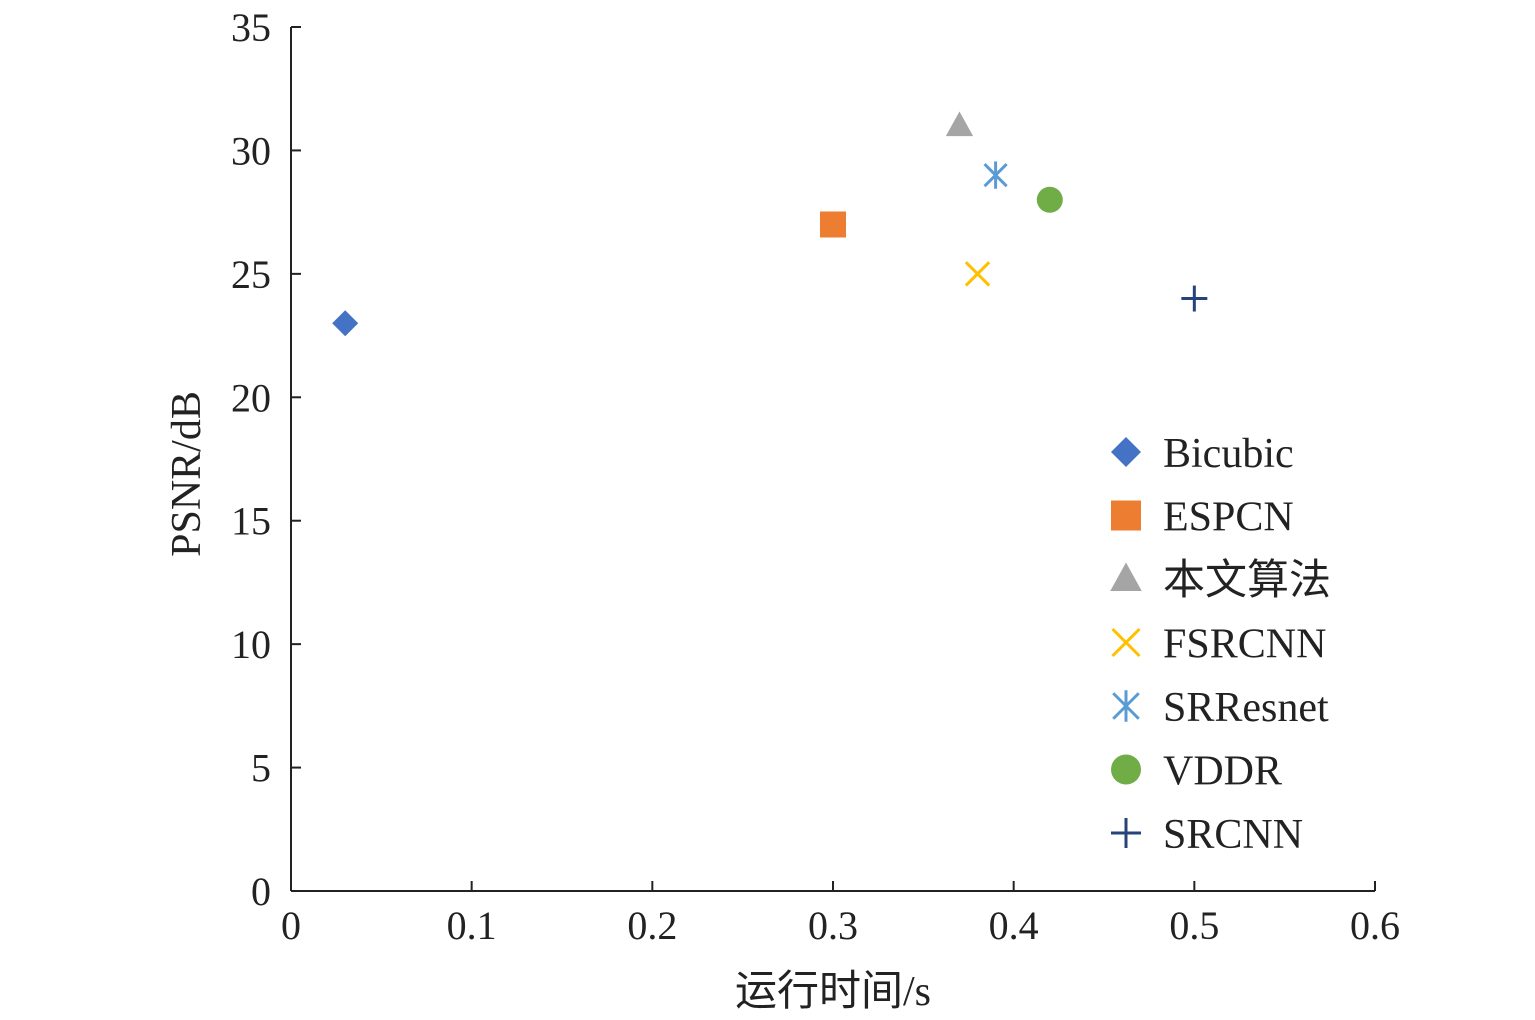 This screenshot has height=1020, width=1535. I want to click on x-tick-label: 0, so click(291, 925).